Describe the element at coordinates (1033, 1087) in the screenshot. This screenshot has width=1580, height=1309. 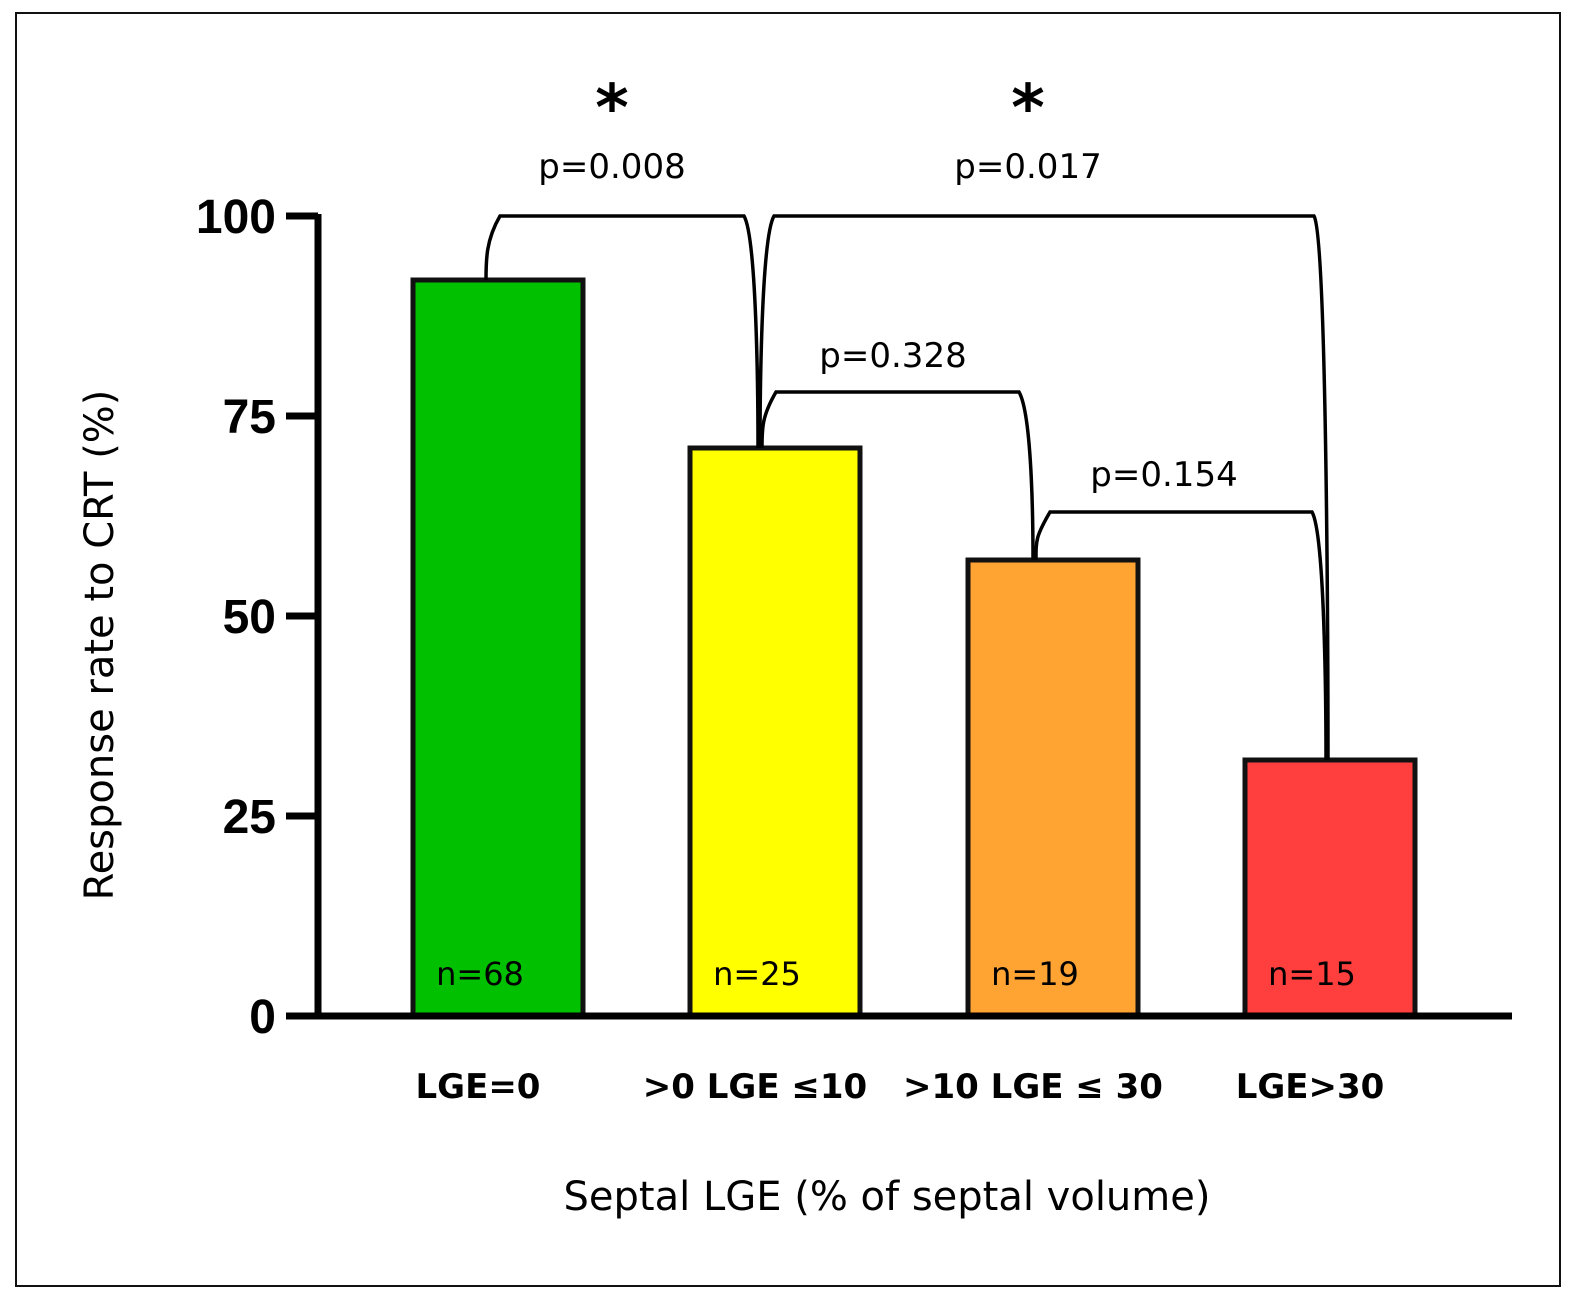
I see `x-tick-label-3: >10 LGE ≤ 30` at that location.